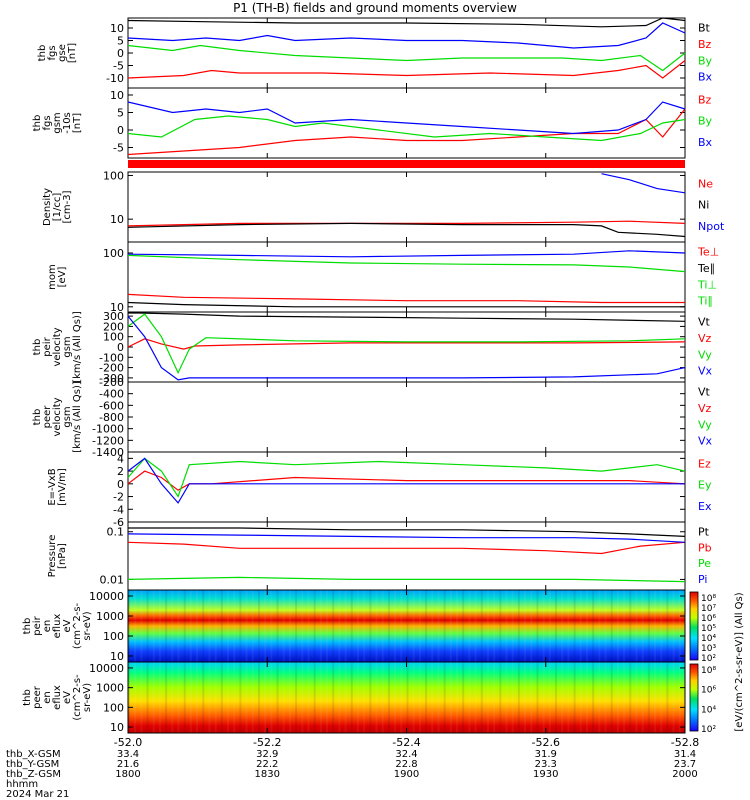 The height and width of the screenshot is (800, 750). I want to click on y-axis-label: E=-VxB, so click(52, 486).